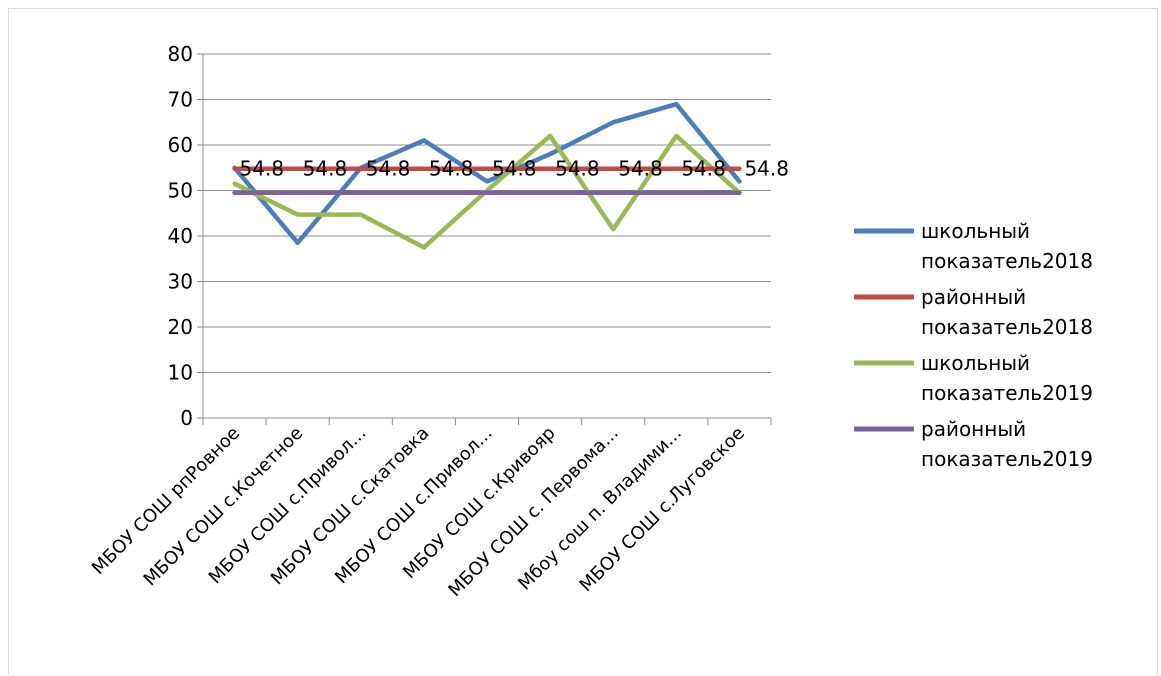 The height and width of the screenshot is (676, 1161). Describe the element at coordinates (180, 145) in the screenshot. I see `y-tick-label: 60` at that location.